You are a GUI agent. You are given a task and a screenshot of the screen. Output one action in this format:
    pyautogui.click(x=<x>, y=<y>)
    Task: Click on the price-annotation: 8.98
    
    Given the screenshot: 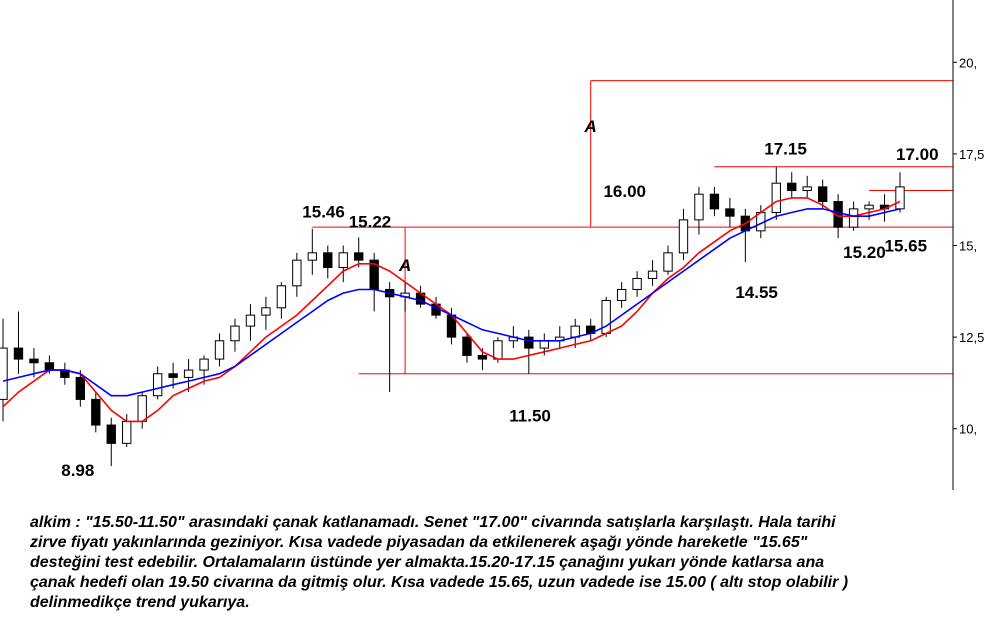 What is the action you would take?
    pyautogui.click(x=77, y=470)
    